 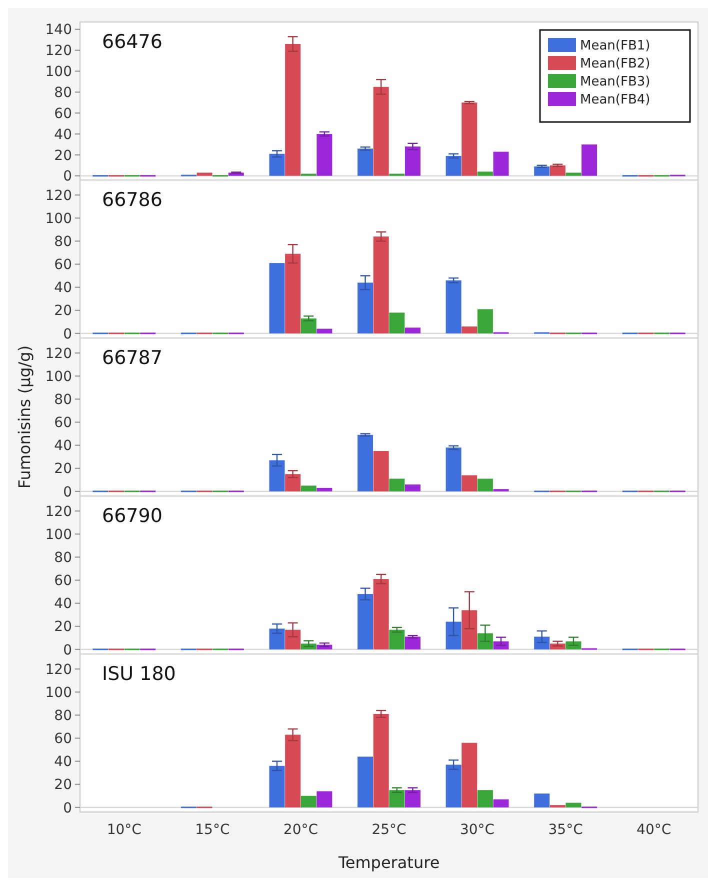 I want to click on text: 66786, so click(x=132, y=200).